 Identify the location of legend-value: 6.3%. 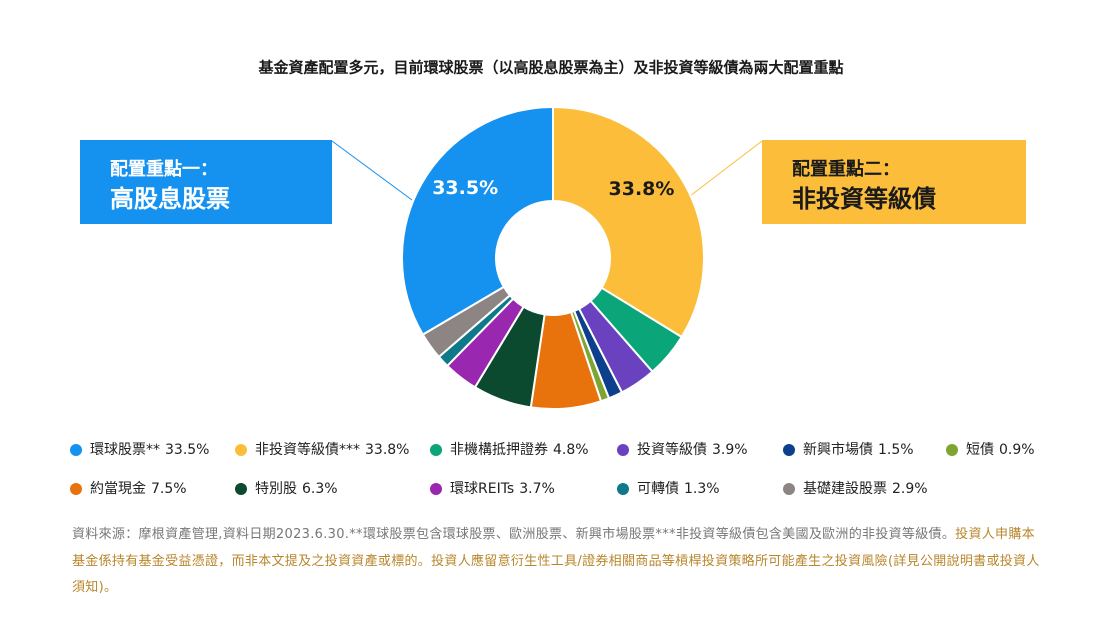
(320, 489).